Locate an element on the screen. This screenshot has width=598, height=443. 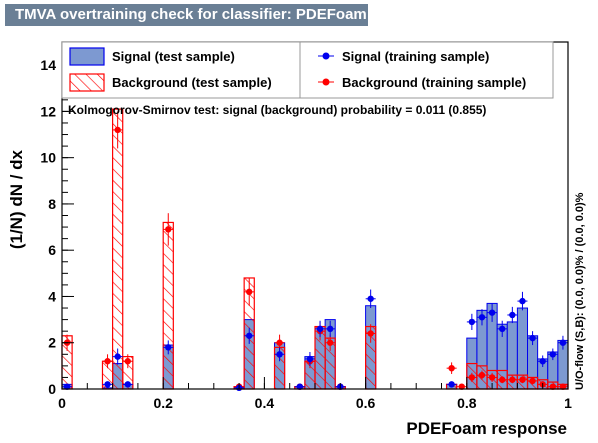
x-tick-label: 0 is located at coordinates (62, 403).